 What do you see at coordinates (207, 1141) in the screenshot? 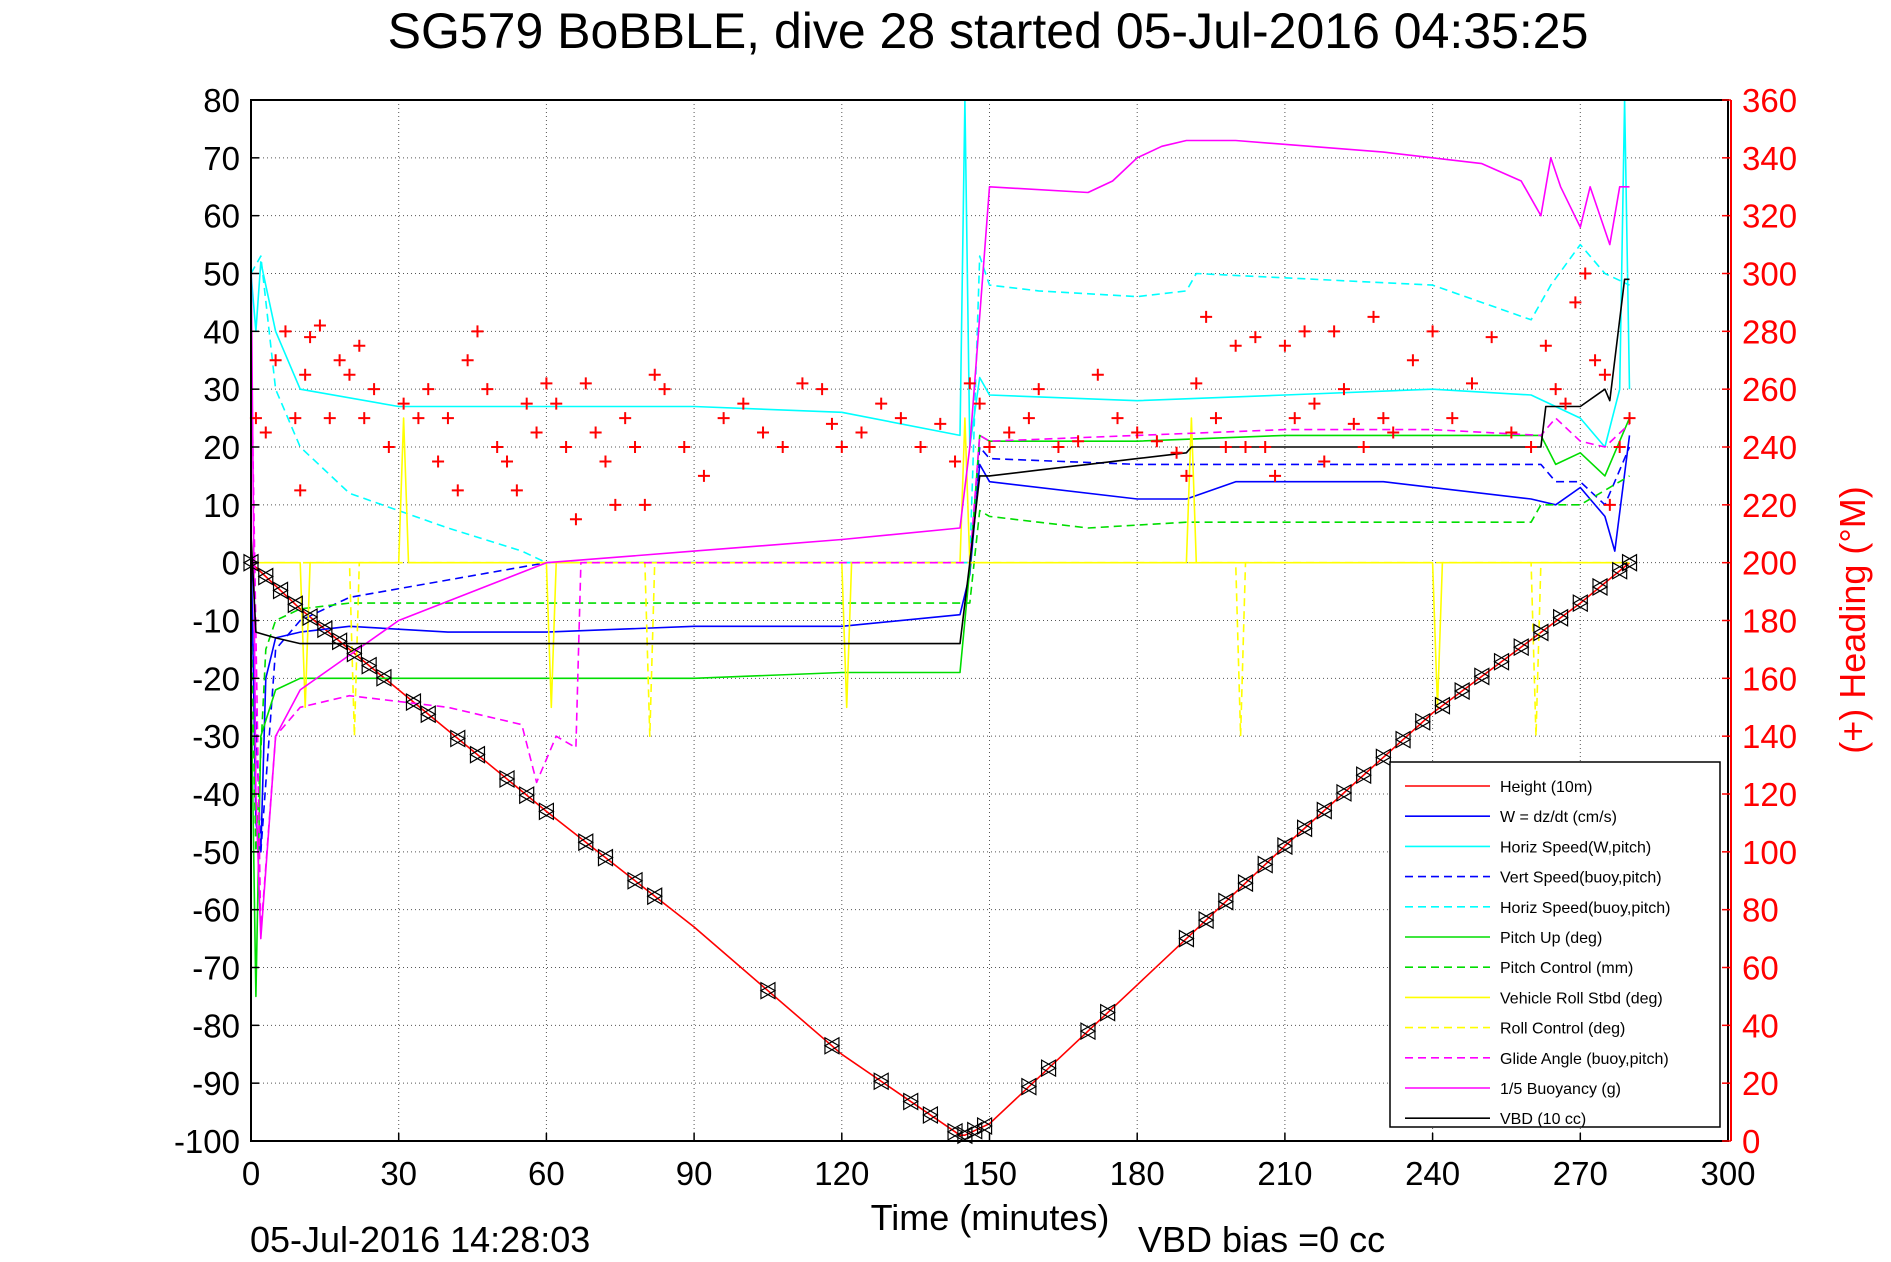
I see `y-tick-label: -100` at bounding box center [207, 1141].